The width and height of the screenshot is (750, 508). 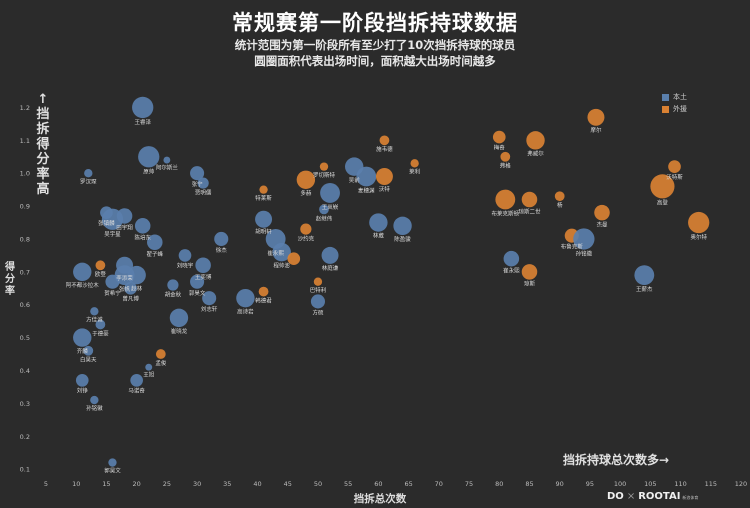 I want to click on point-label: 张镇麟, so click(x=106, y=223).